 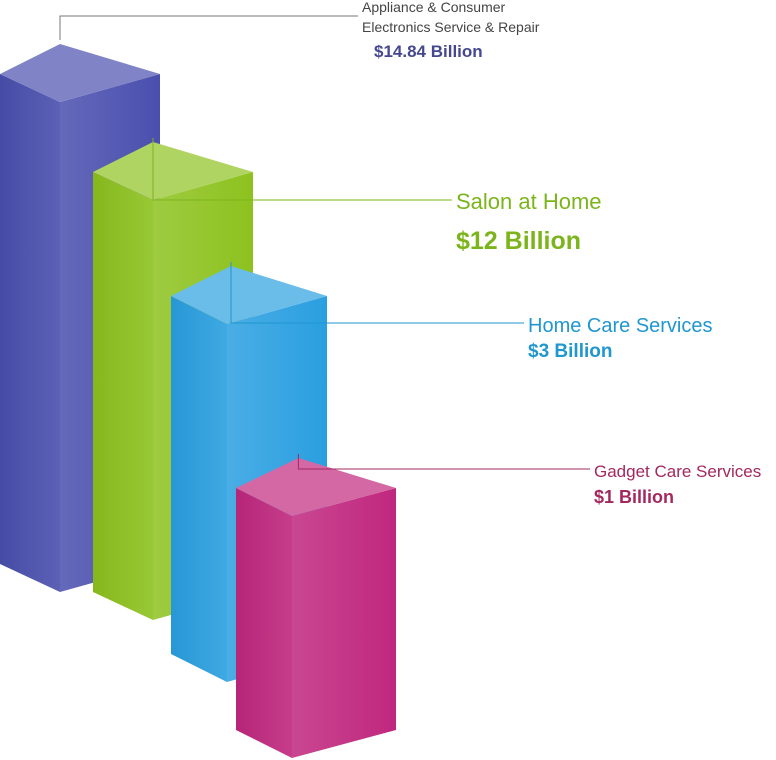 I want to click on bar-front-face, so click(x=344, y=623).